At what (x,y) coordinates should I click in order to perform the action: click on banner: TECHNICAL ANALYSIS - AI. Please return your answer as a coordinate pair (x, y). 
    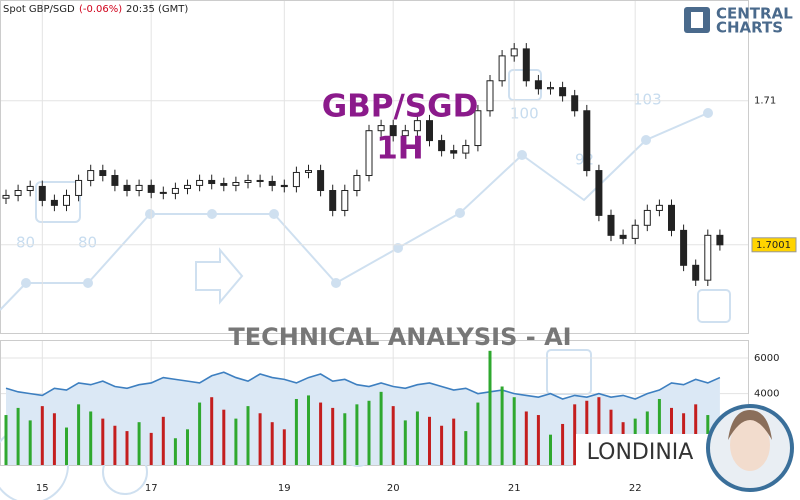
    Looking at the image, I should click on (399, 337).